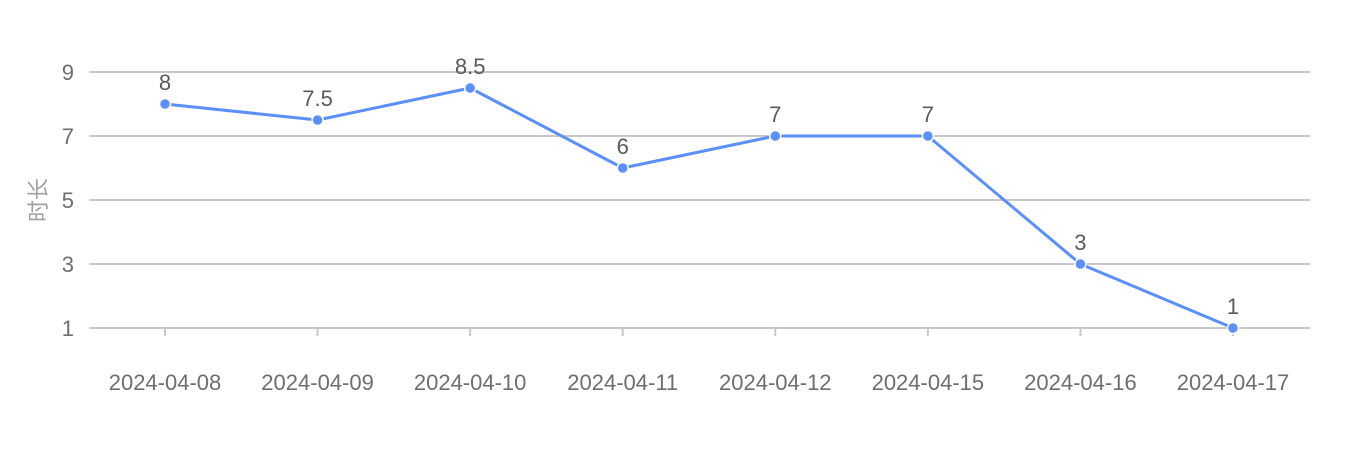 The width and height of the screenshot is (1370, 452). Describe the element at coordinates (699, 332) in the screenshot. I see `x-axis-ticks` at that location.